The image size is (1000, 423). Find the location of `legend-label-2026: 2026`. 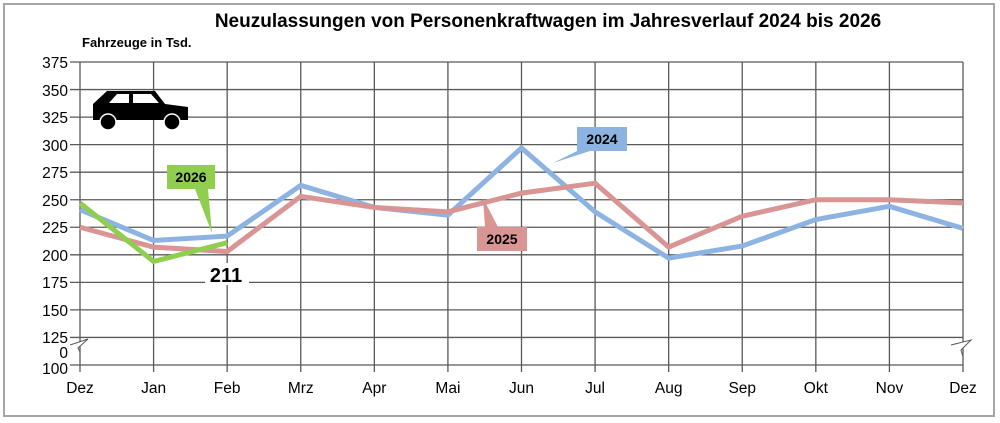

legend-label-2026: 2026 is located at coordinates (190, 177).